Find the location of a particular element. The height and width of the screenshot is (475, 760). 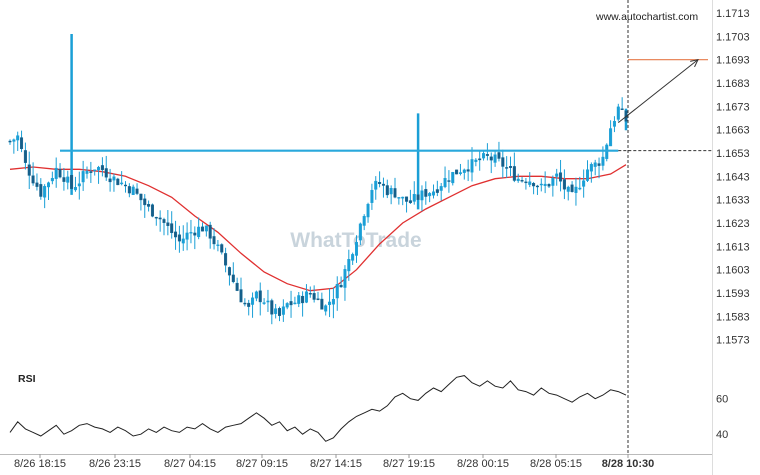

y-tick-label: 1.1633 is located at coordinates (733, 201).